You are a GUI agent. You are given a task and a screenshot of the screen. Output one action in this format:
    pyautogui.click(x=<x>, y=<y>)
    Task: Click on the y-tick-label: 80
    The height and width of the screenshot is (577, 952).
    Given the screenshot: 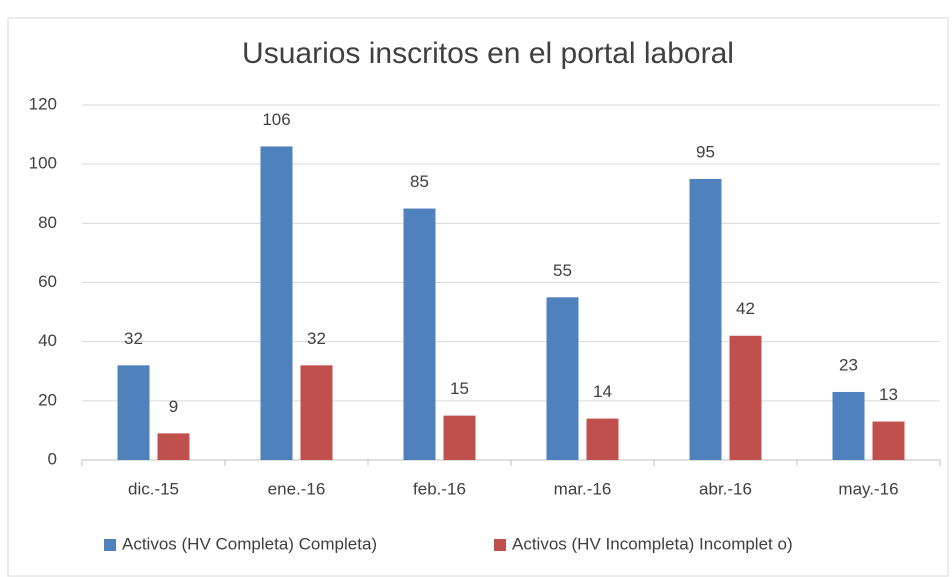 What is the action you would take?
    pyautogui.click(x=47, y=222)
    